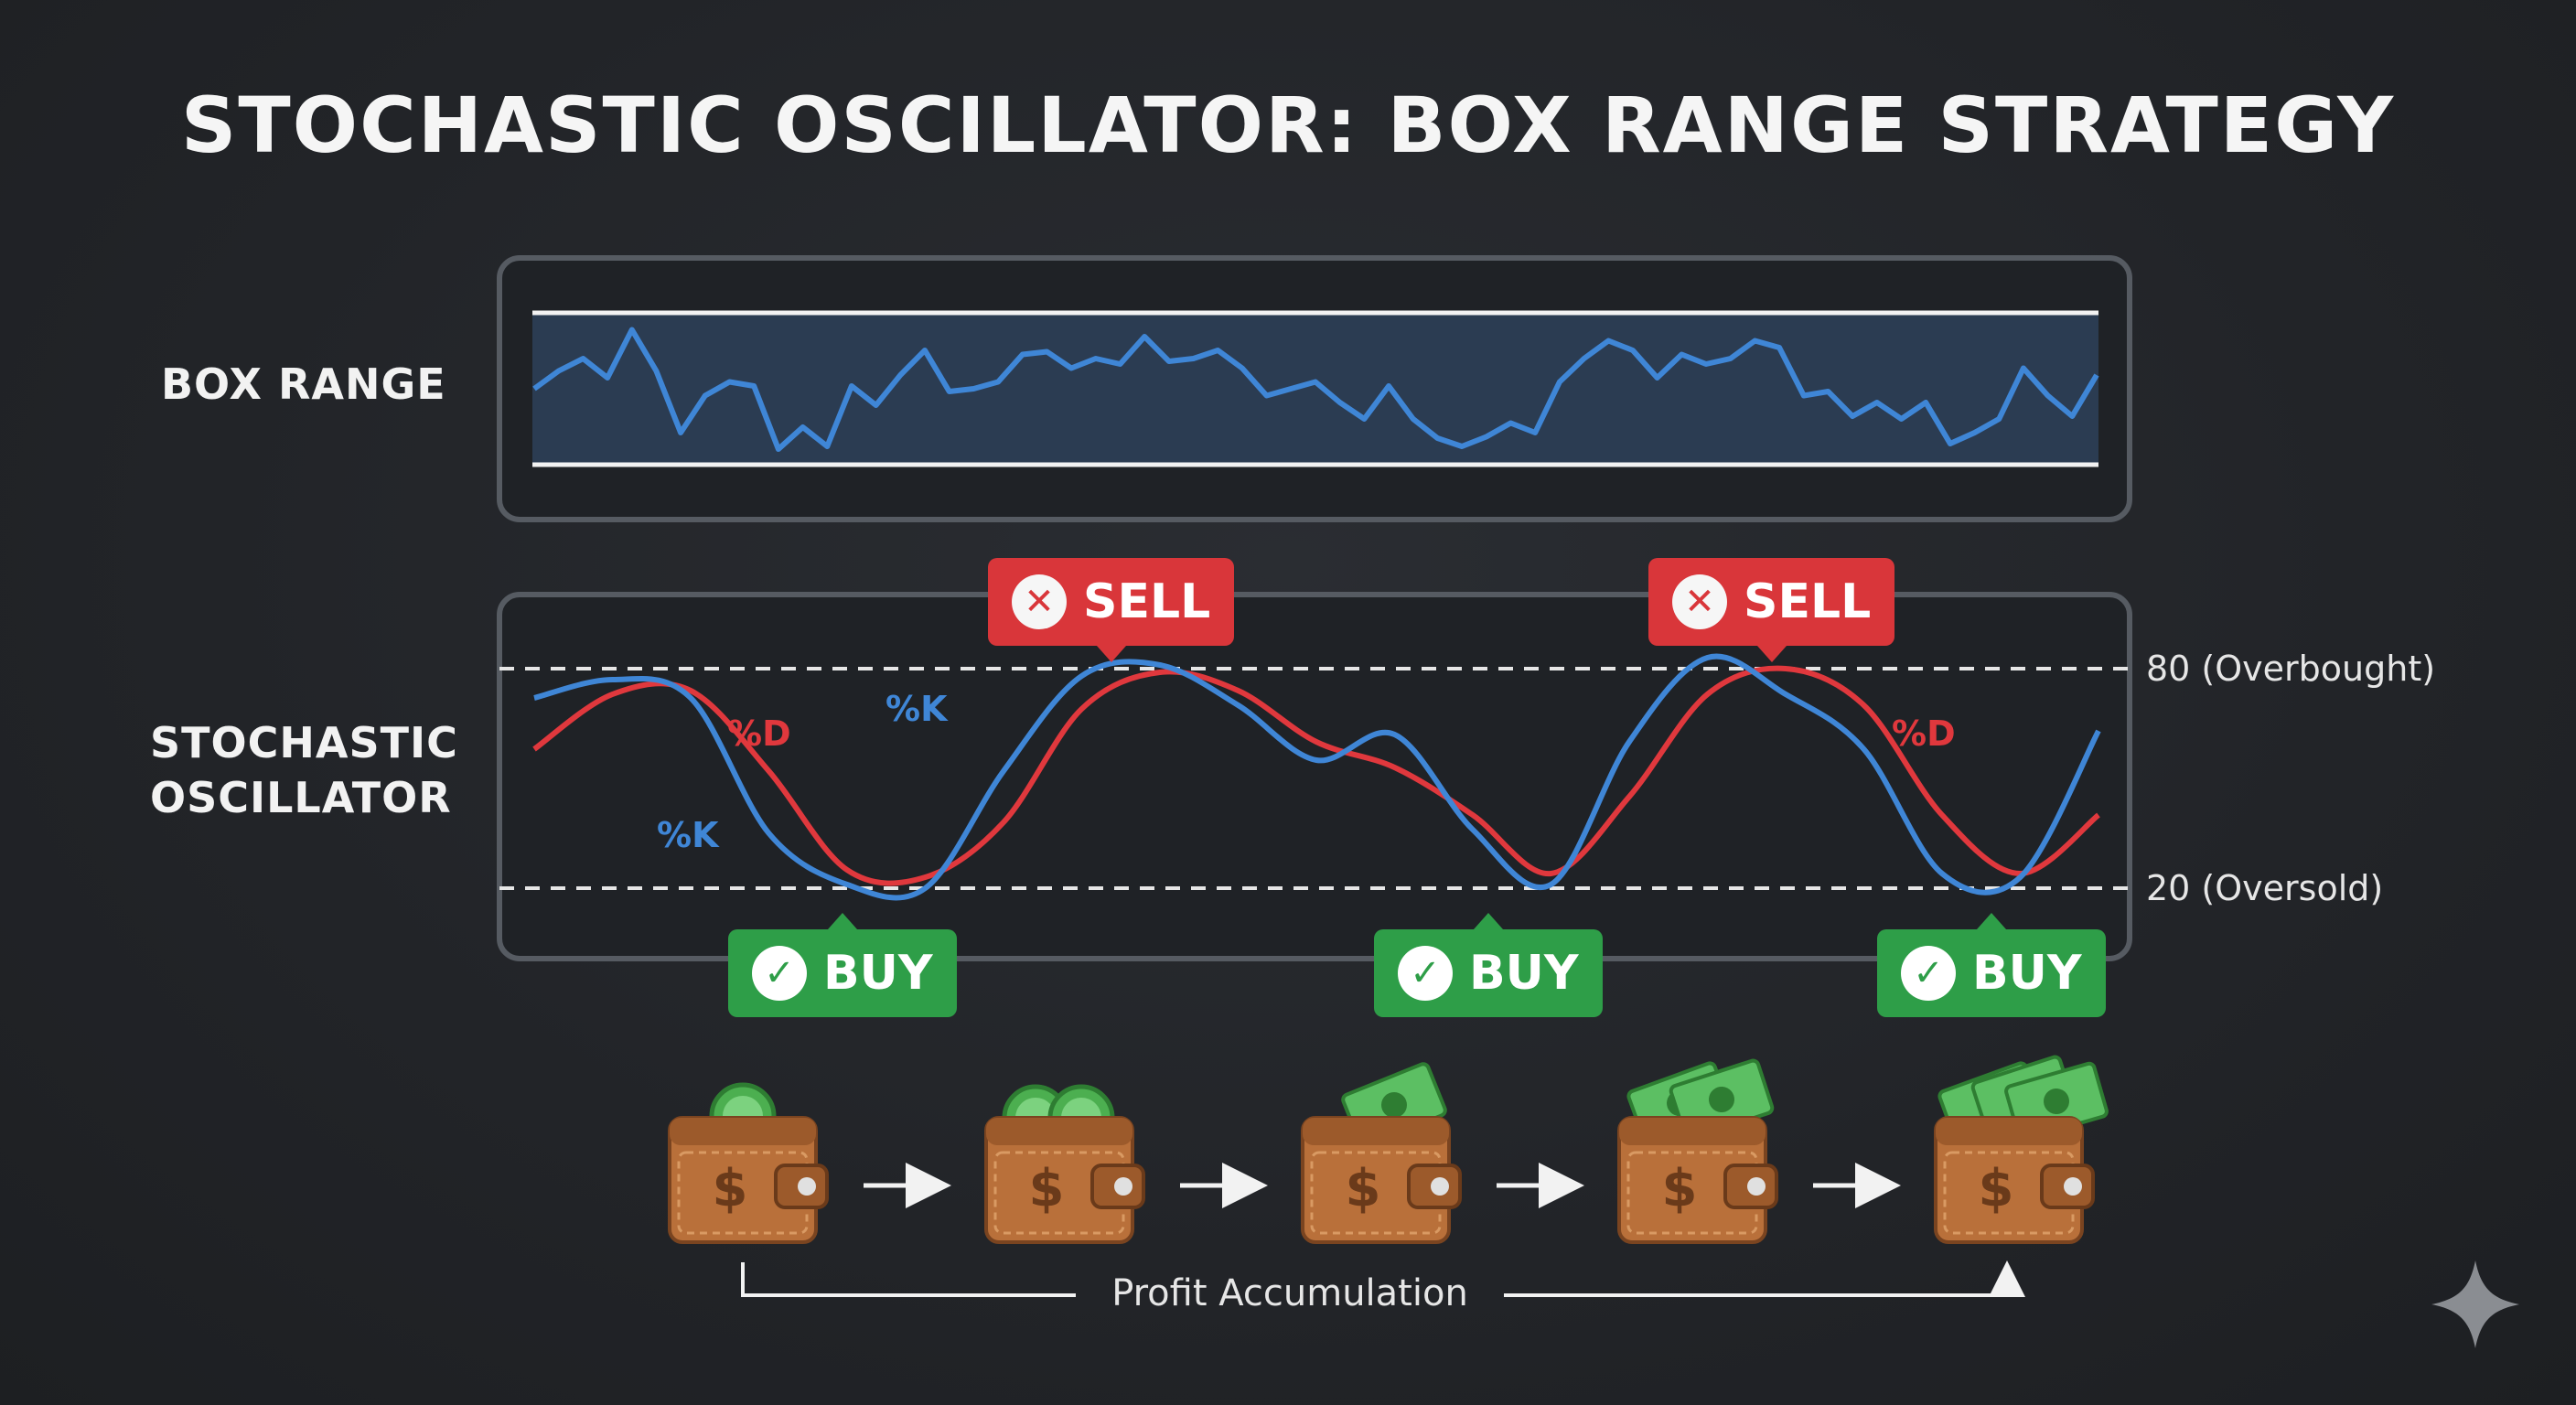  I want to click on price-series-line, so click(1315, 389).